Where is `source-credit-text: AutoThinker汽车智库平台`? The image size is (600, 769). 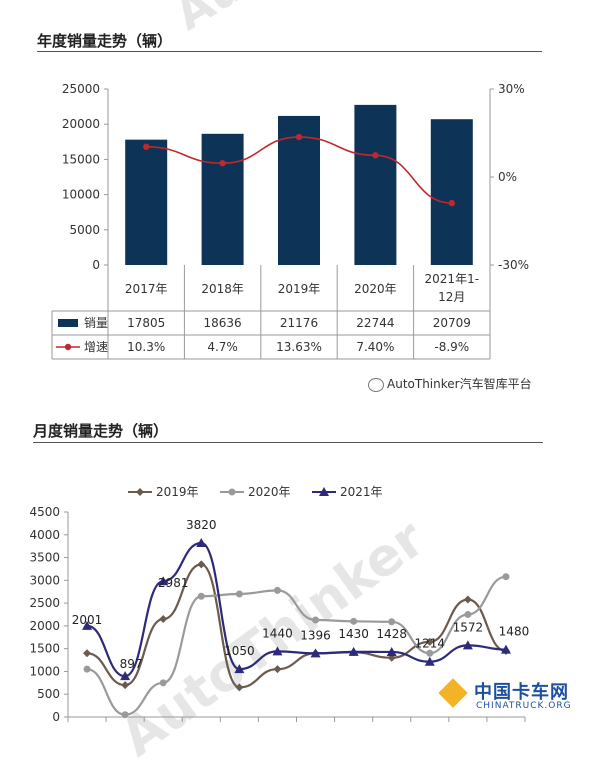
source-credit-text: AutoThinker汽车智库平台 is located at coordinates (459, 384).